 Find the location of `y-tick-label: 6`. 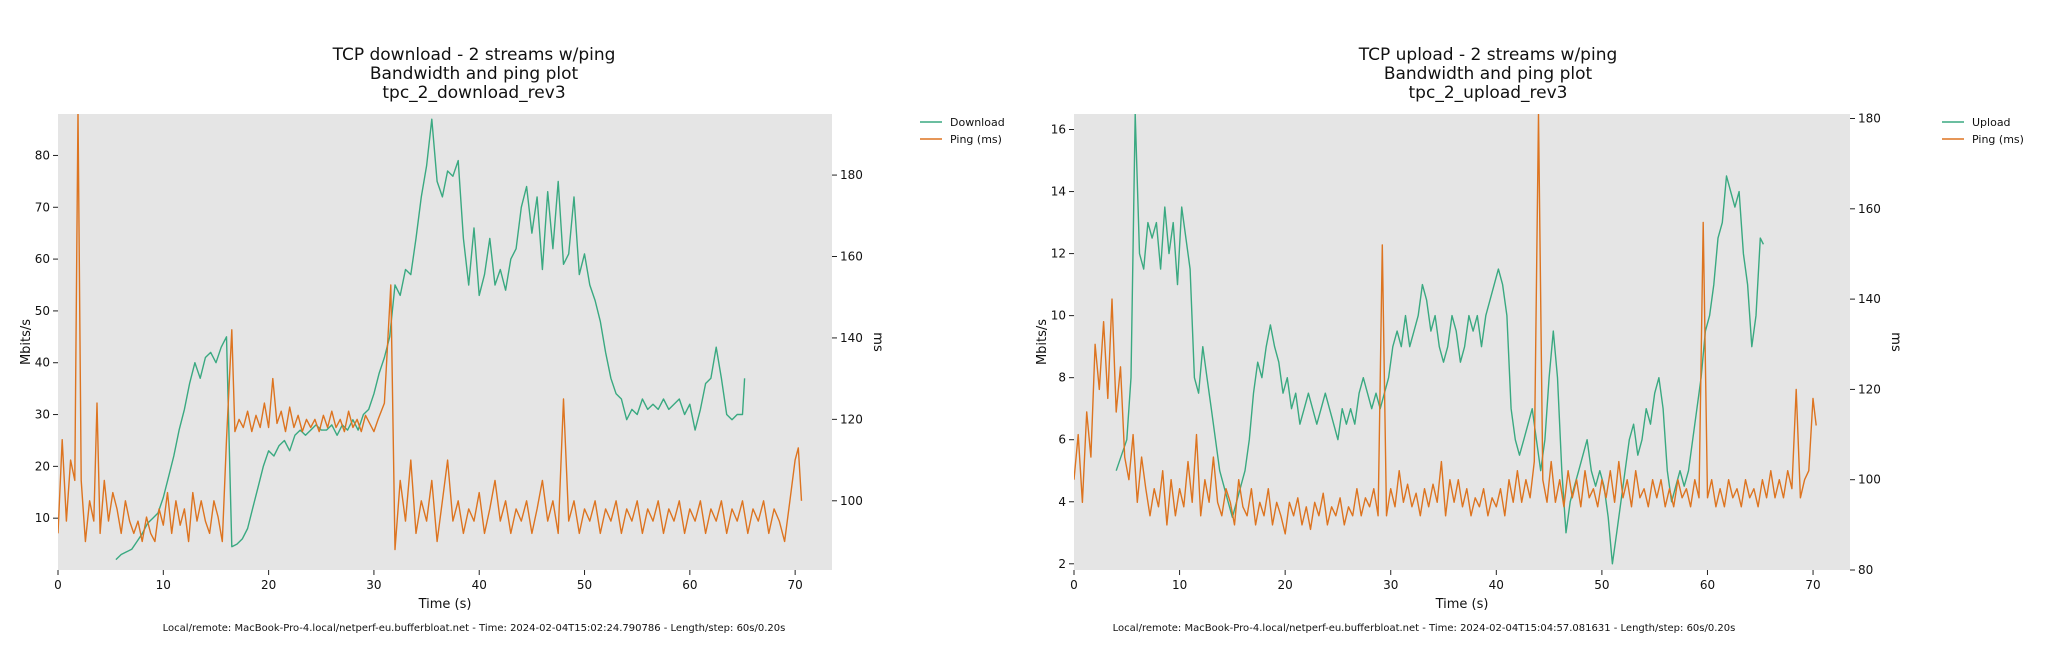

y-tick-label: 6 is located at coordinates (1062, 440).